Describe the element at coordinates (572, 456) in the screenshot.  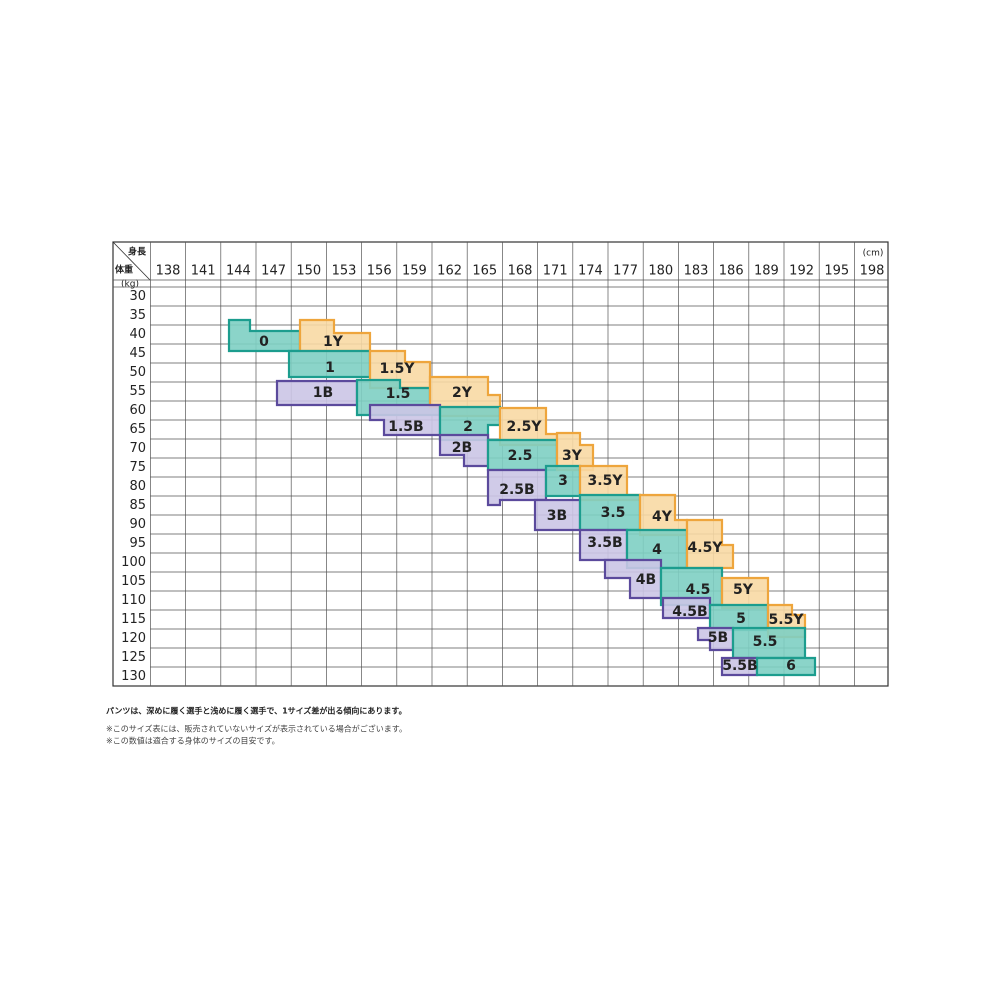
I see `size-label: 3Y` at that location.